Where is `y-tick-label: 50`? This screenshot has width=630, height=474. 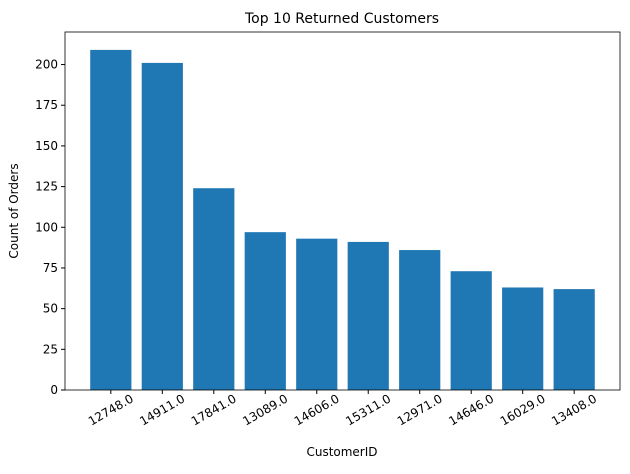 y-tick-label: 50 is located at coordinates (50, 309).